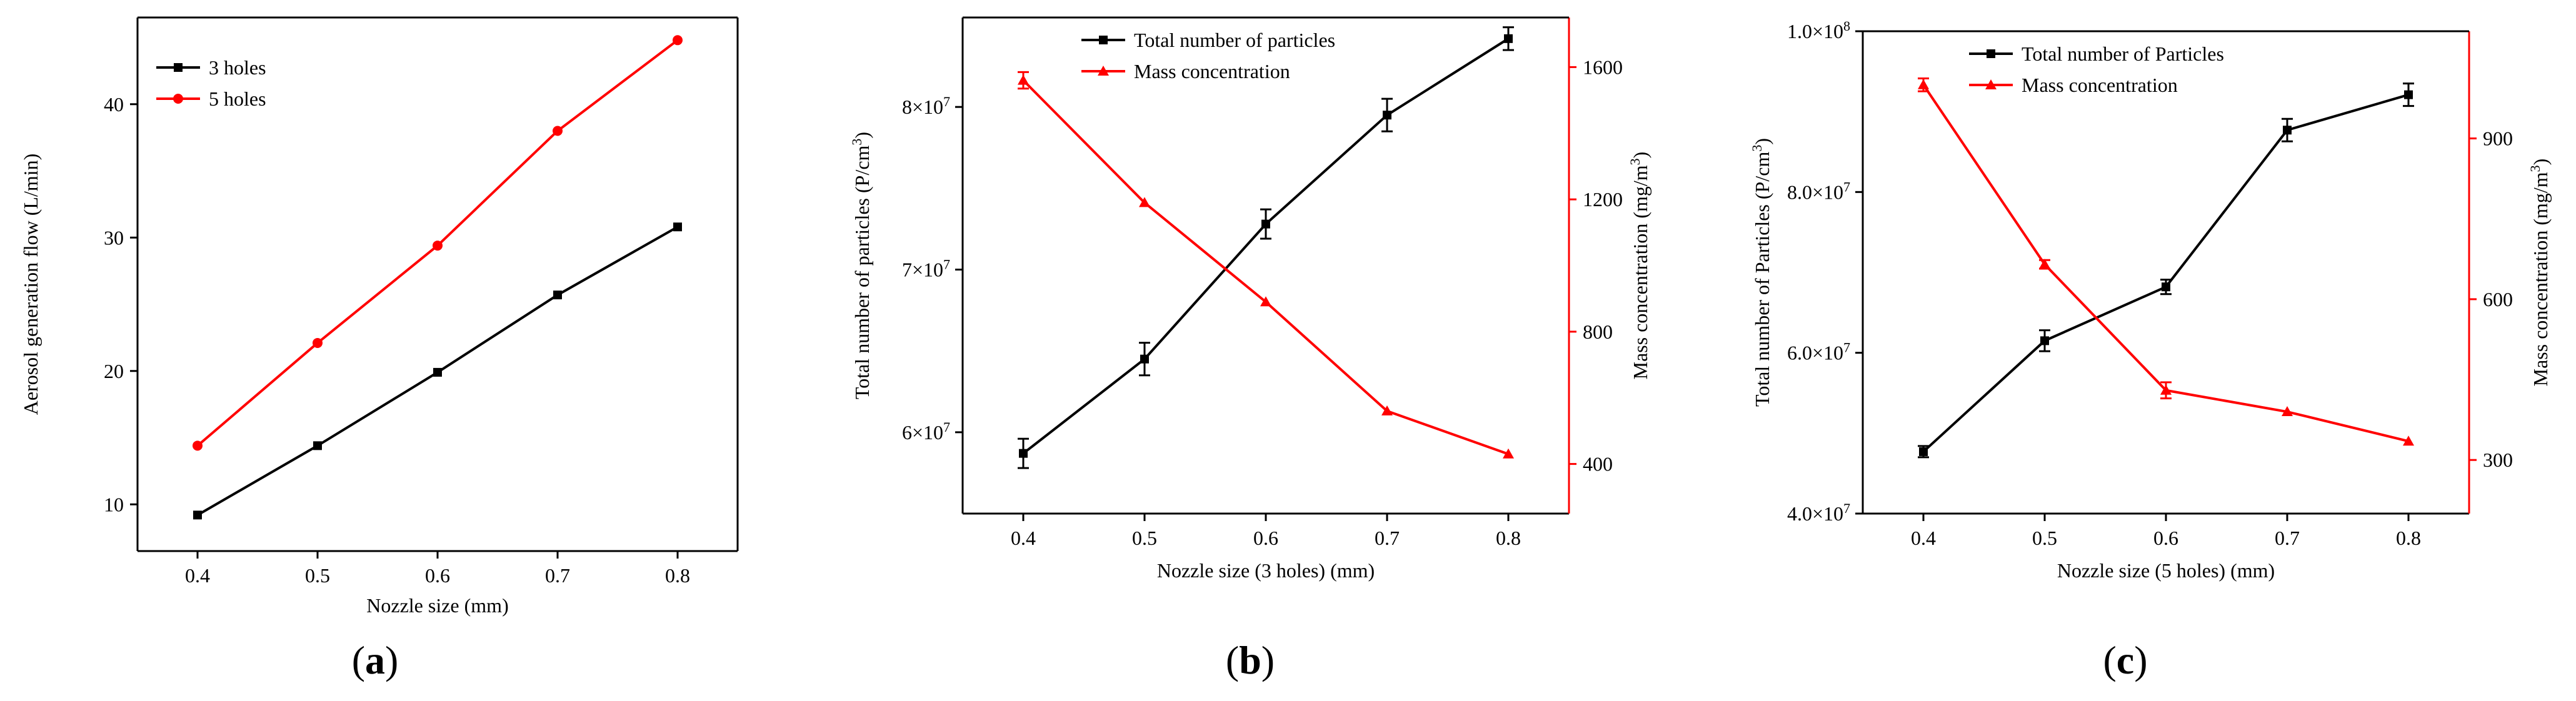 The height and width of the screenshot is (701, 2576). What do you see at coordinates (1598, 464) in the screenshot?
I see `y-right-tick-label: 400` at bounding box center [1598, 464].